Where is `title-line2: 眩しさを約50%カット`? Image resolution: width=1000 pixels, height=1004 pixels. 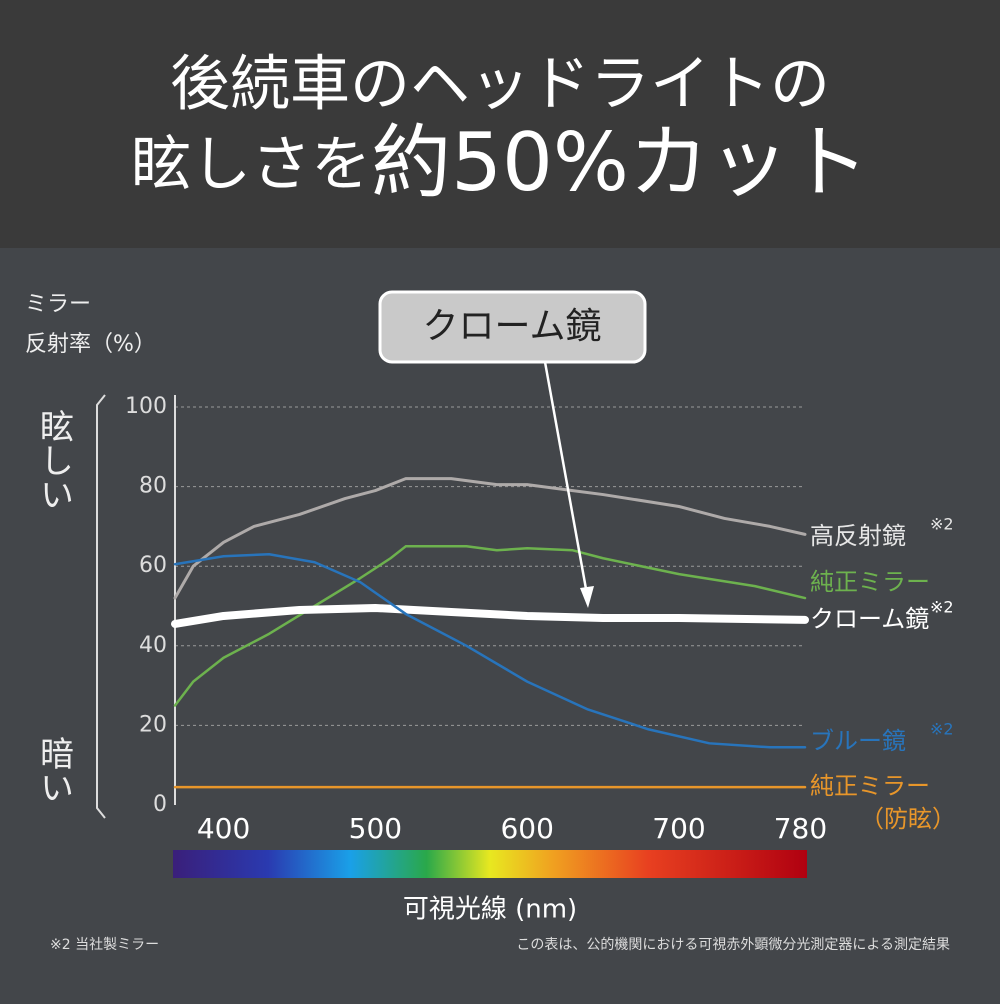 title-line2: 眩しさを約50%カット is located at coordinates (500, 162).